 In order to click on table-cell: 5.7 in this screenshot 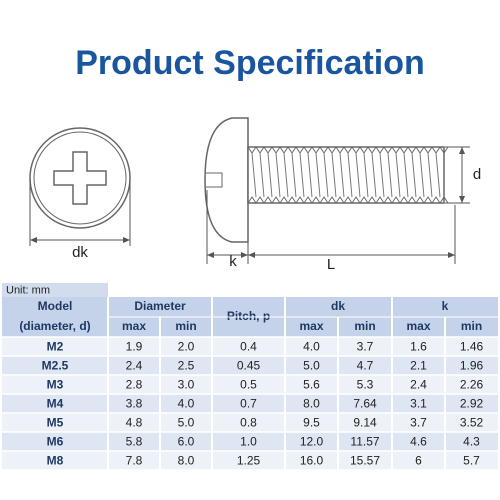, I will do `click(471, 461)`.